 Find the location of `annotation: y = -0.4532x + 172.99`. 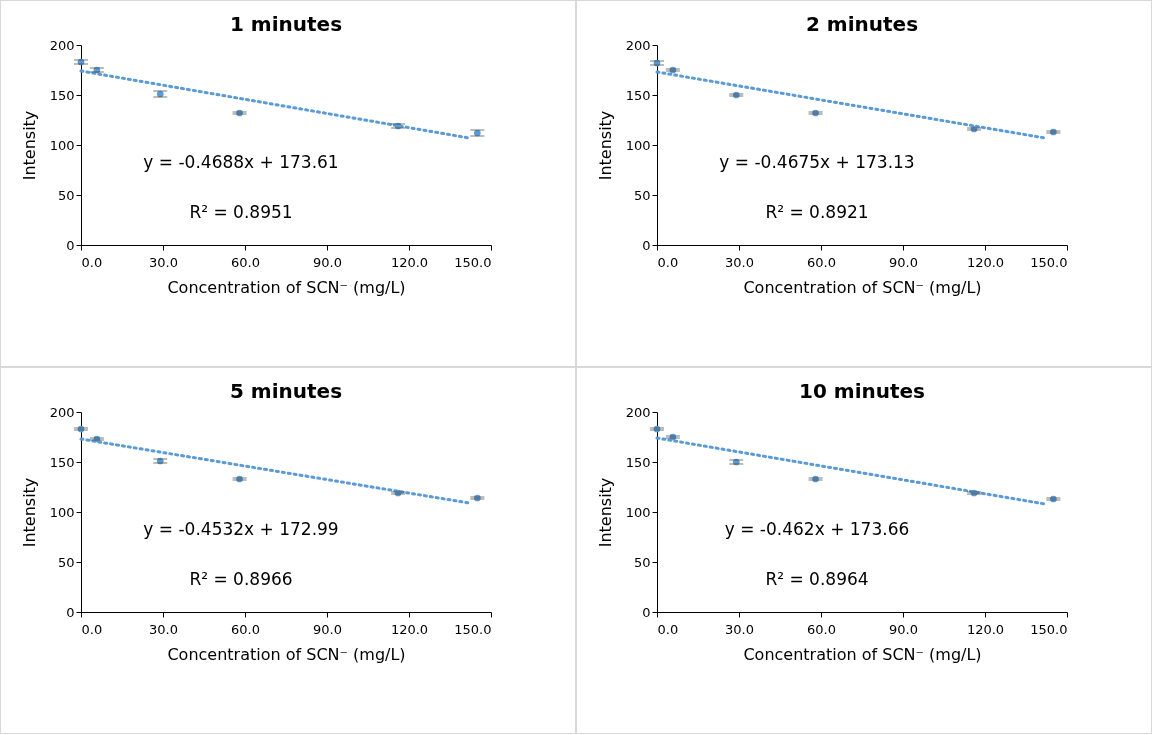

annotation: y = -0.4532x + 172.99 is located at coordinates (241, 529).